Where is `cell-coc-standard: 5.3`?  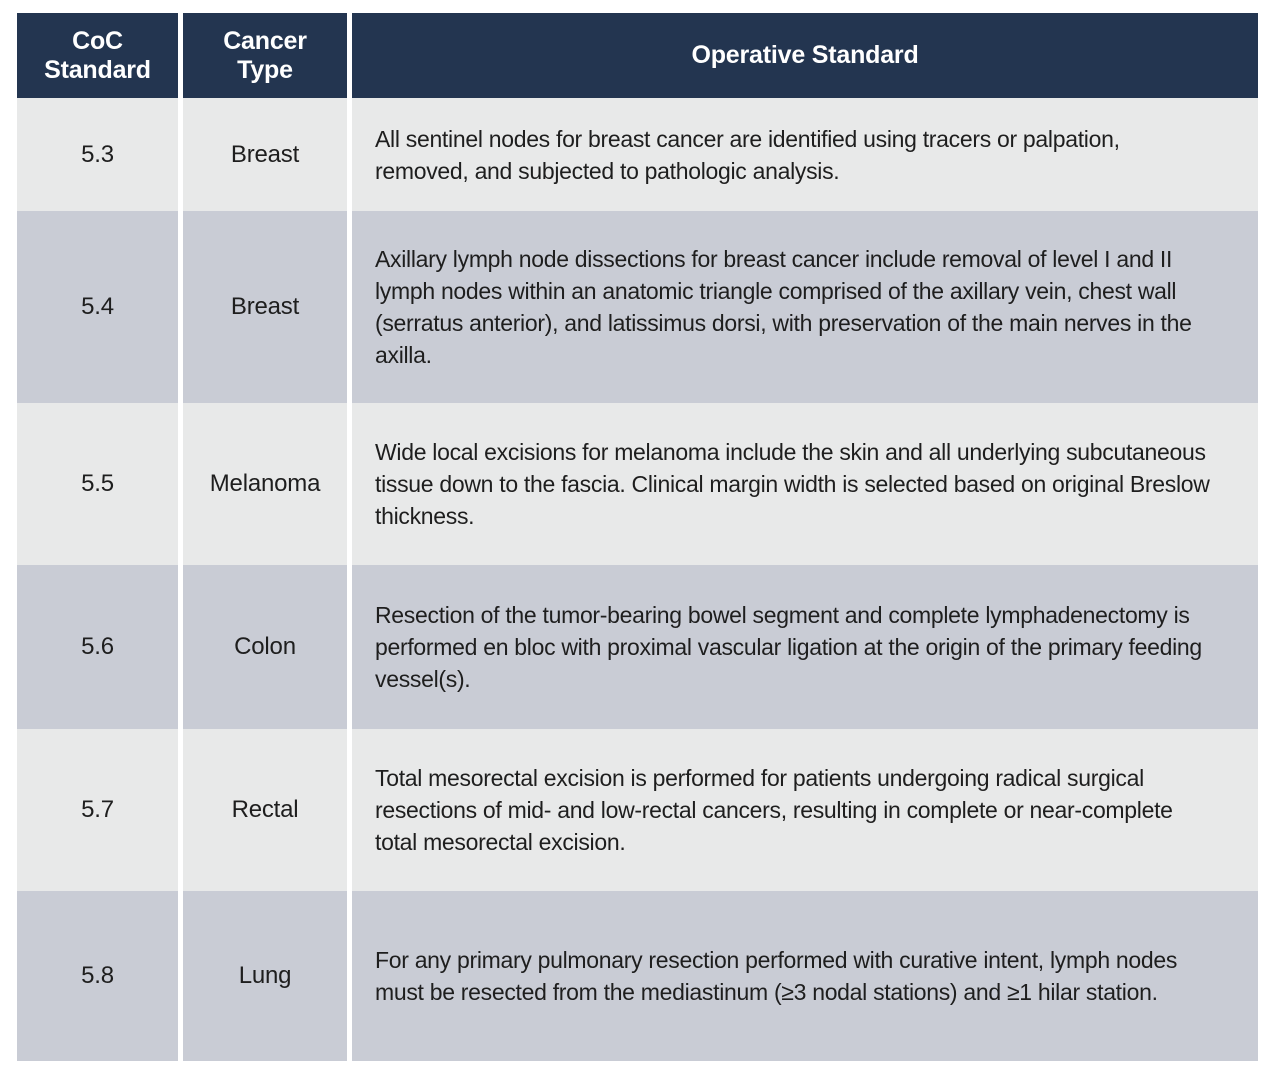 cell-coc-standard: 5.3 is located at coordinates (97, 154).